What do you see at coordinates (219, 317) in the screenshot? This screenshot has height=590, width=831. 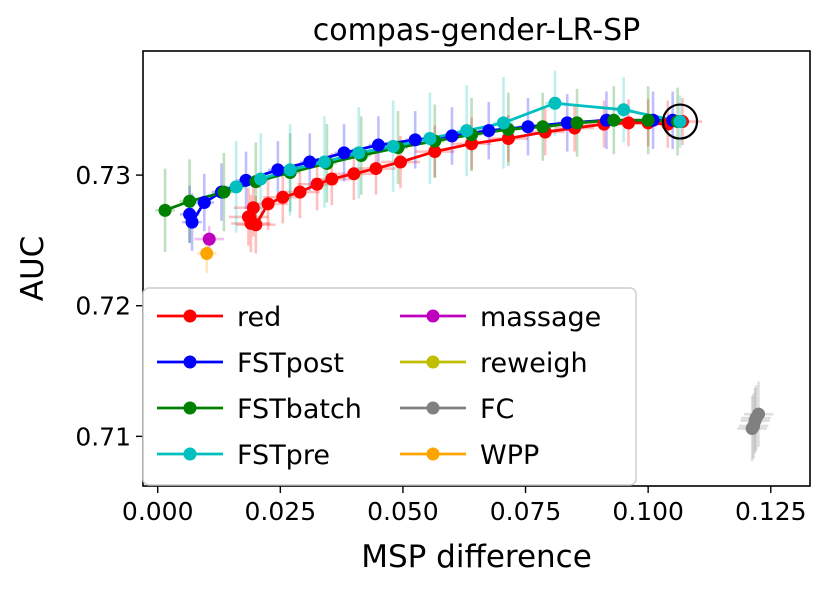 I see `legend-entry-red: red` at bounding box center [219, 317].